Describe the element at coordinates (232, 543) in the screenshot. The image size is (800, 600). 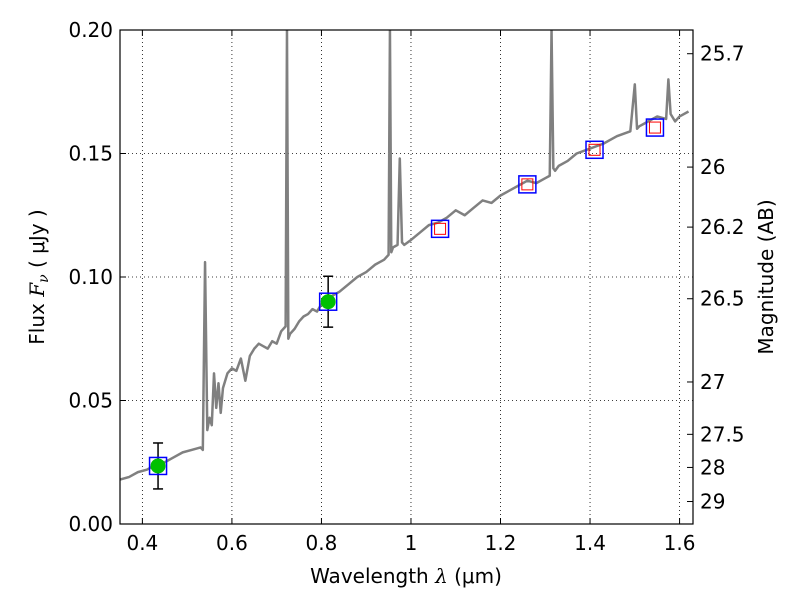
I see `x-tick-label: 0.6` at that location.